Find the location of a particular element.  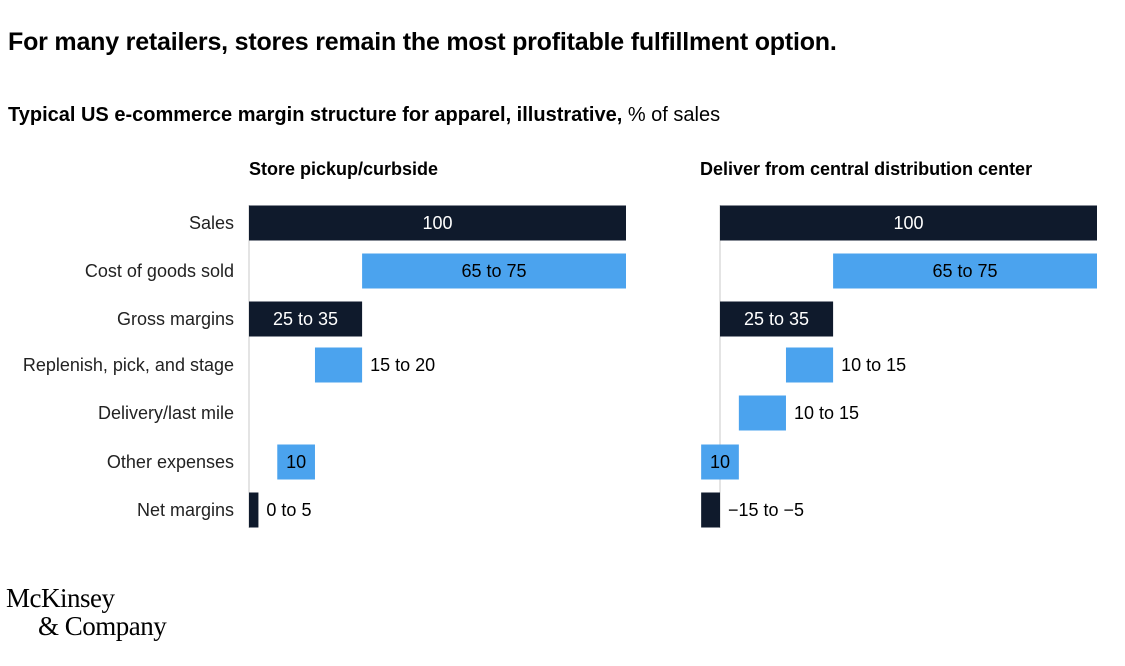

logo-line-2: & Company is located at coordinates (102, 626).